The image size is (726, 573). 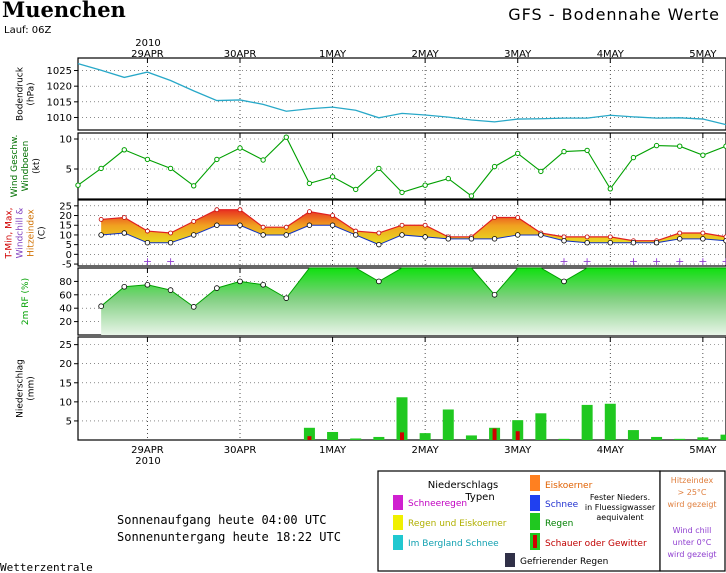 What do you see at coordinates (413, 235) in the screenshot?
I see `temp-min-line` at bounding box center [413, 235].